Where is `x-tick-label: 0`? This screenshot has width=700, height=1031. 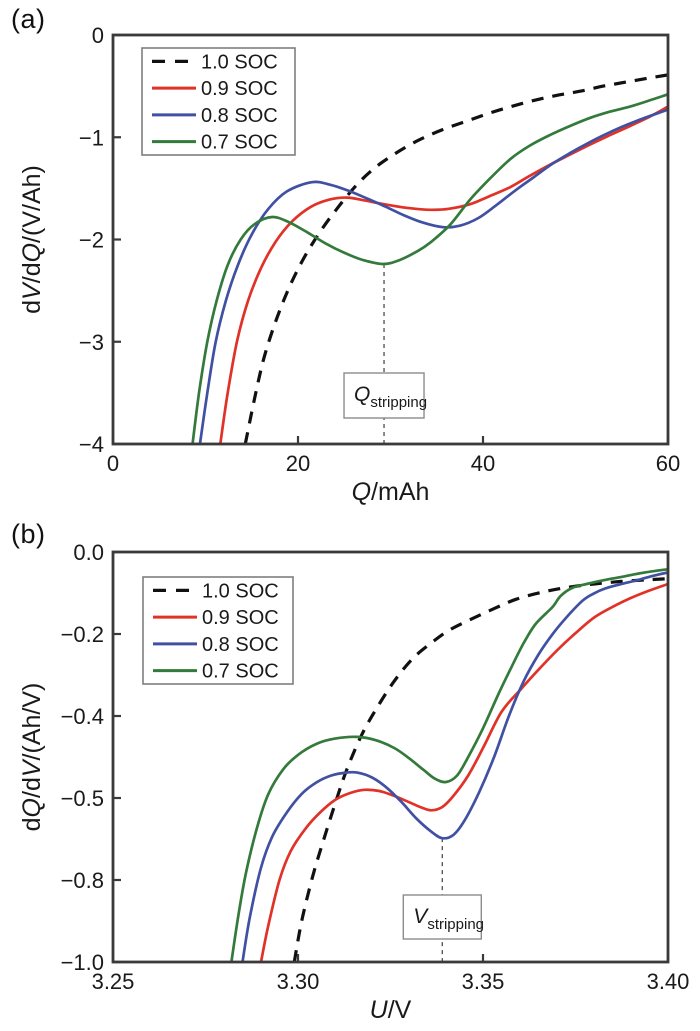 x-tick-label: 0 is located at coordinates (113, 463).